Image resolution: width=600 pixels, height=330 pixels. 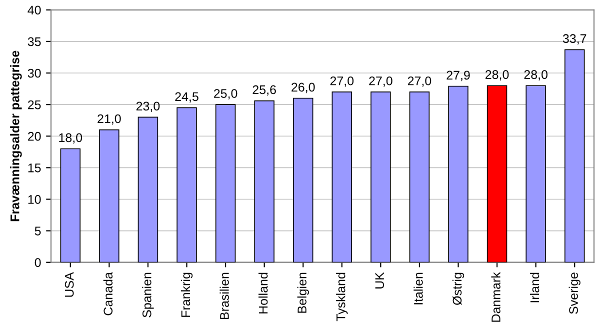 What do you see at coordinates (108, 294) in the screenshot?
I see `x-tick-label: Canada` at bounding box center [108, 294].